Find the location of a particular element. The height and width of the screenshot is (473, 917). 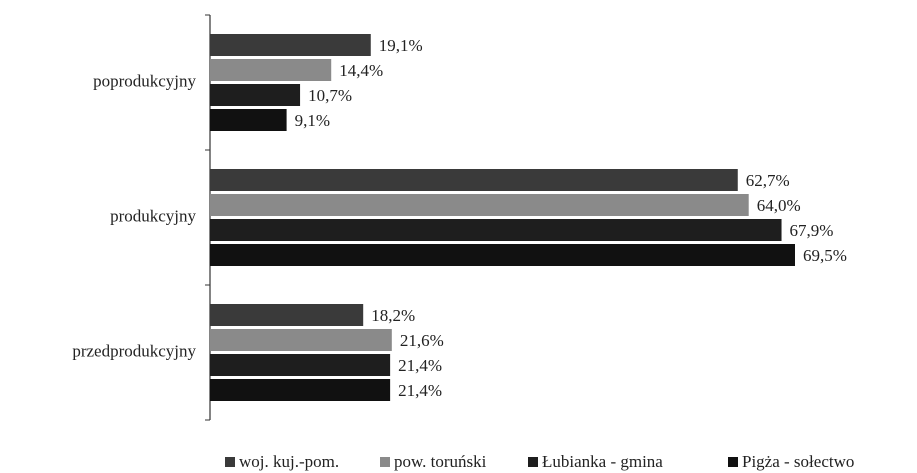

legend-label: Pigża - sołectwo is located at coordinates (798, 461).